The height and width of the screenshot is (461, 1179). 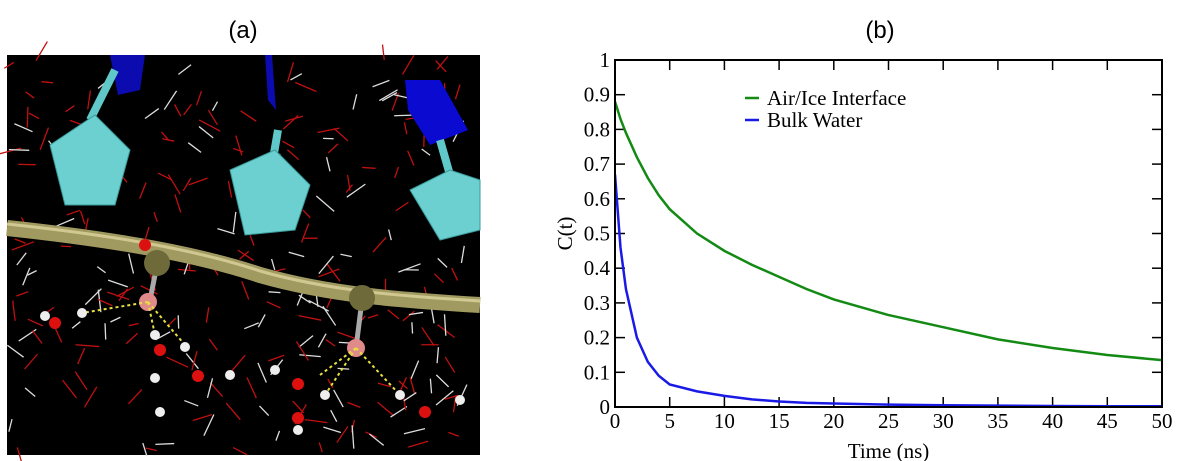 I want to click on y-tick-label: 0.9, so click(x=597, y=95).